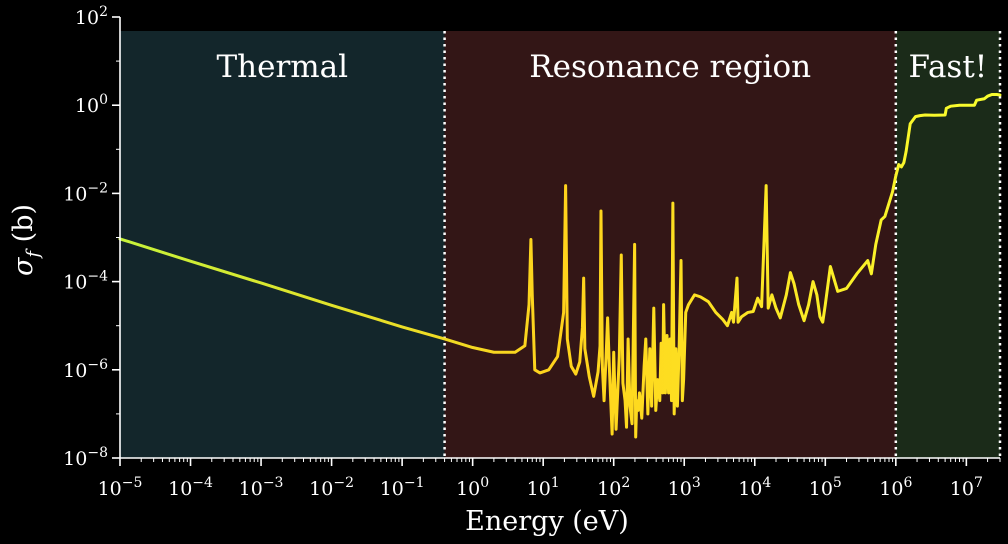 The height and width of the screenshot is (544, 1008). Describe the element at coordinates (282, 67) in the screenshot. I see `region-label: Thermal` at that location.